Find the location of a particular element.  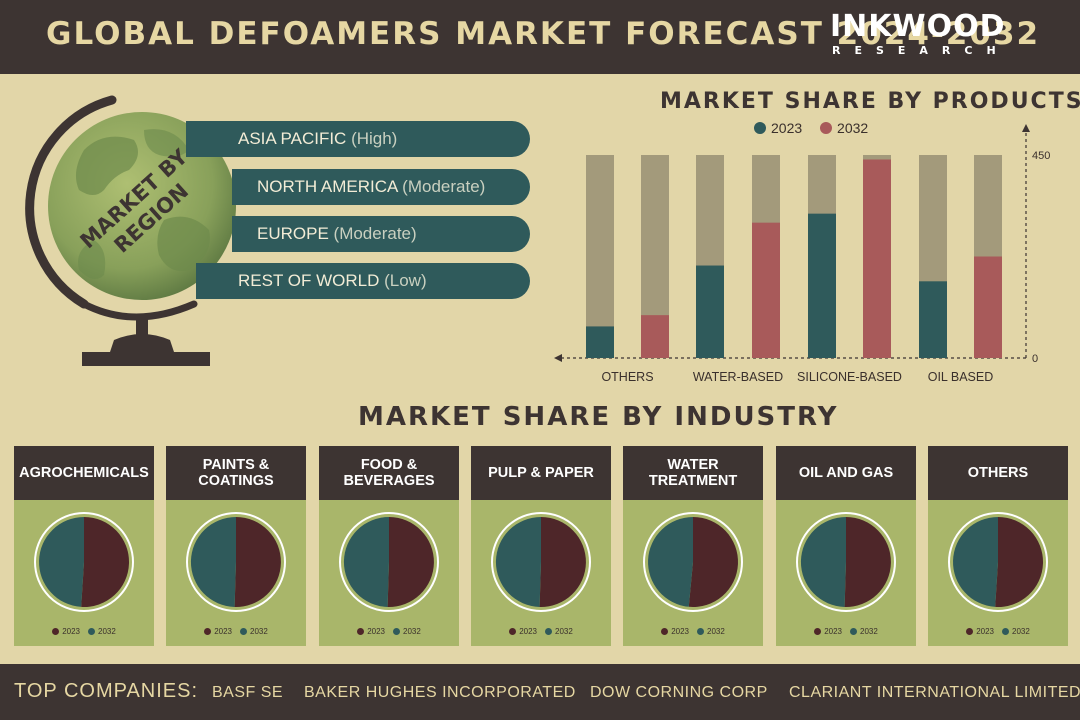

industry-card-title: PULP & PAPER is located at coordinates (541, 473).